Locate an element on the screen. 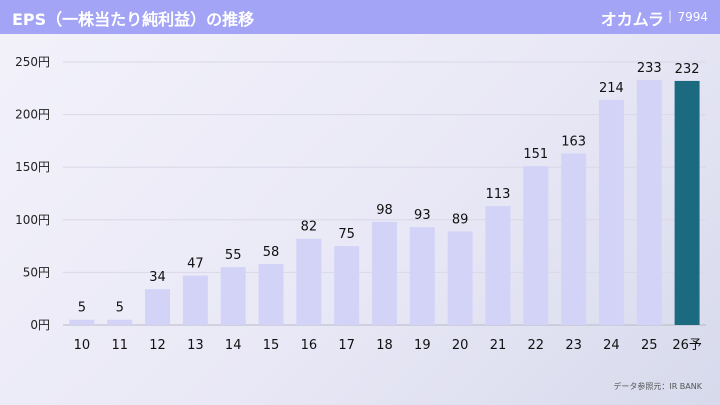 This screenshot has height=405, width=720. bar-value-label: 93 is located at coordinates (422, 215).